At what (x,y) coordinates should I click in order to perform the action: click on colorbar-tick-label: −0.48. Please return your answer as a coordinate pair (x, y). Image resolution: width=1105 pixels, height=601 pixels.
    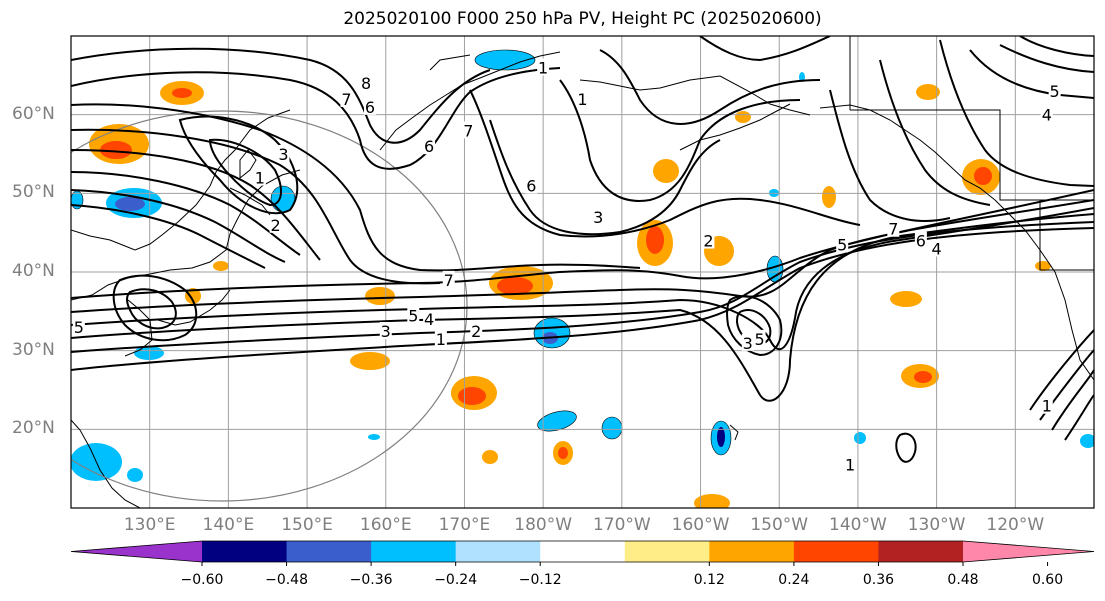
    Looking at the image, I should click on (286, 580).